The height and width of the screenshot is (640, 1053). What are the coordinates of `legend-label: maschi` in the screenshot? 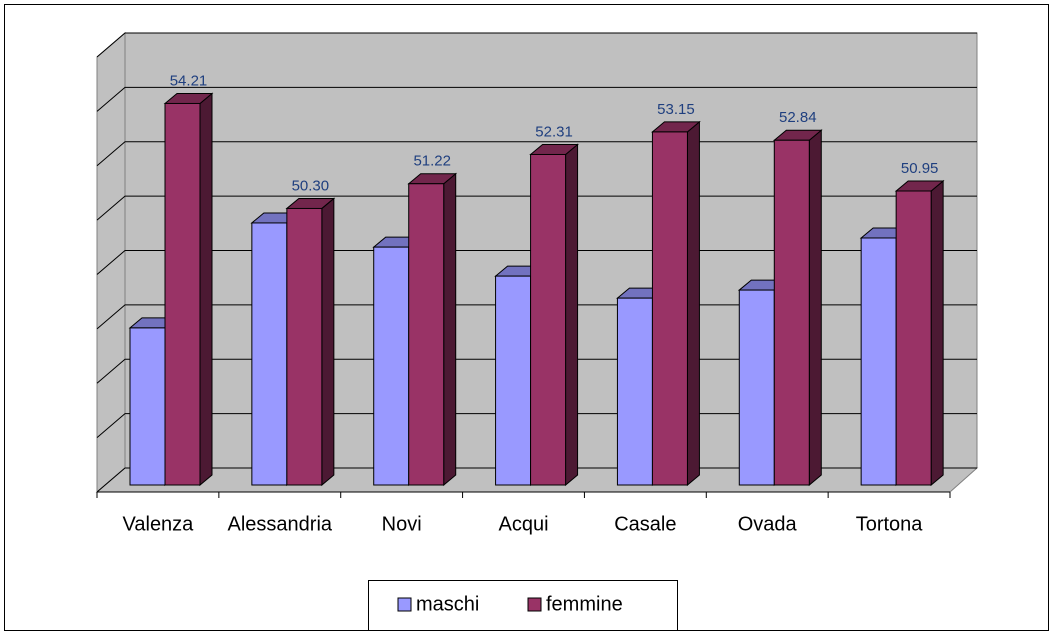 It's located at (447, 604).